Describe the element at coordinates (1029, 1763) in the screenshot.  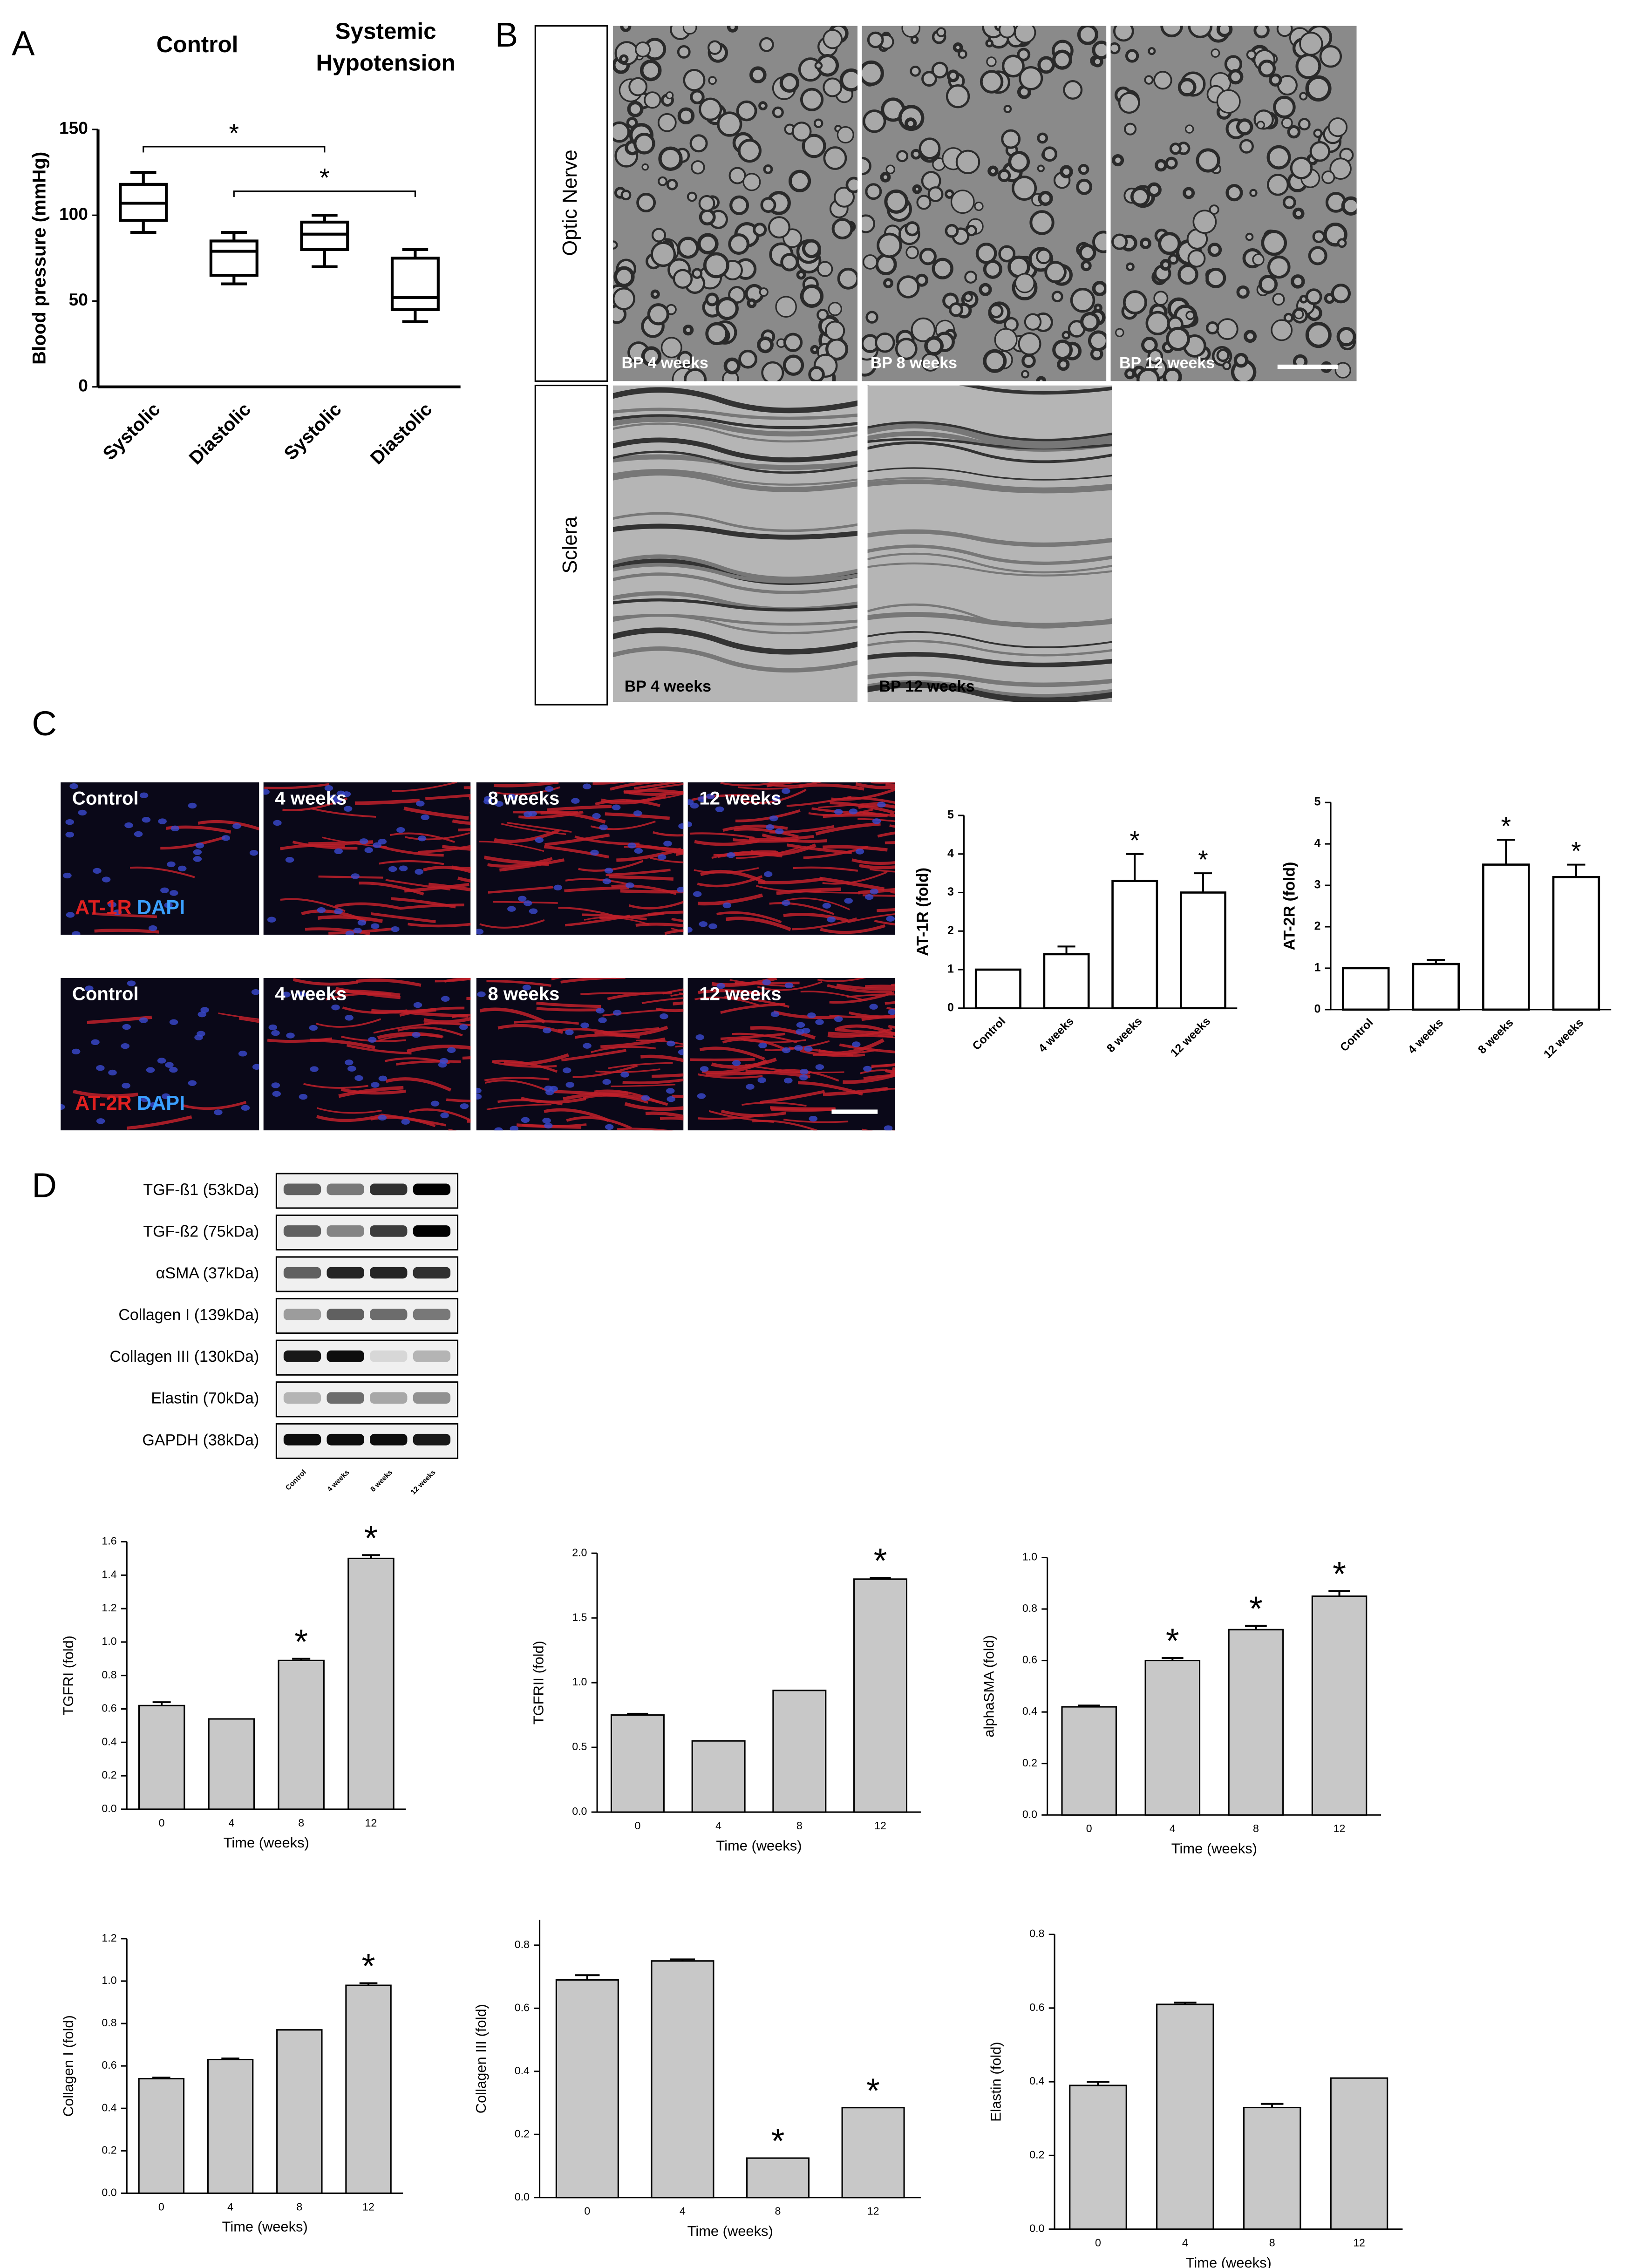
I see `y-tick-label: 0.2` at that location.